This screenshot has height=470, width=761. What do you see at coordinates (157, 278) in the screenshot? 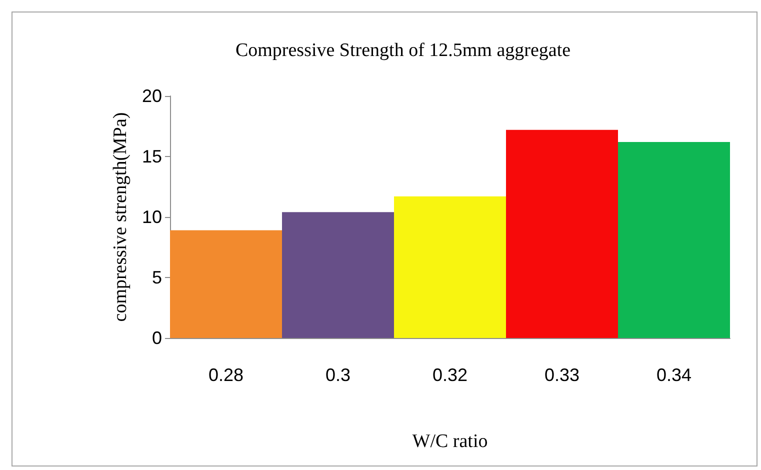
I see `y-tick-label: 5` at bounding box center [157, 278].